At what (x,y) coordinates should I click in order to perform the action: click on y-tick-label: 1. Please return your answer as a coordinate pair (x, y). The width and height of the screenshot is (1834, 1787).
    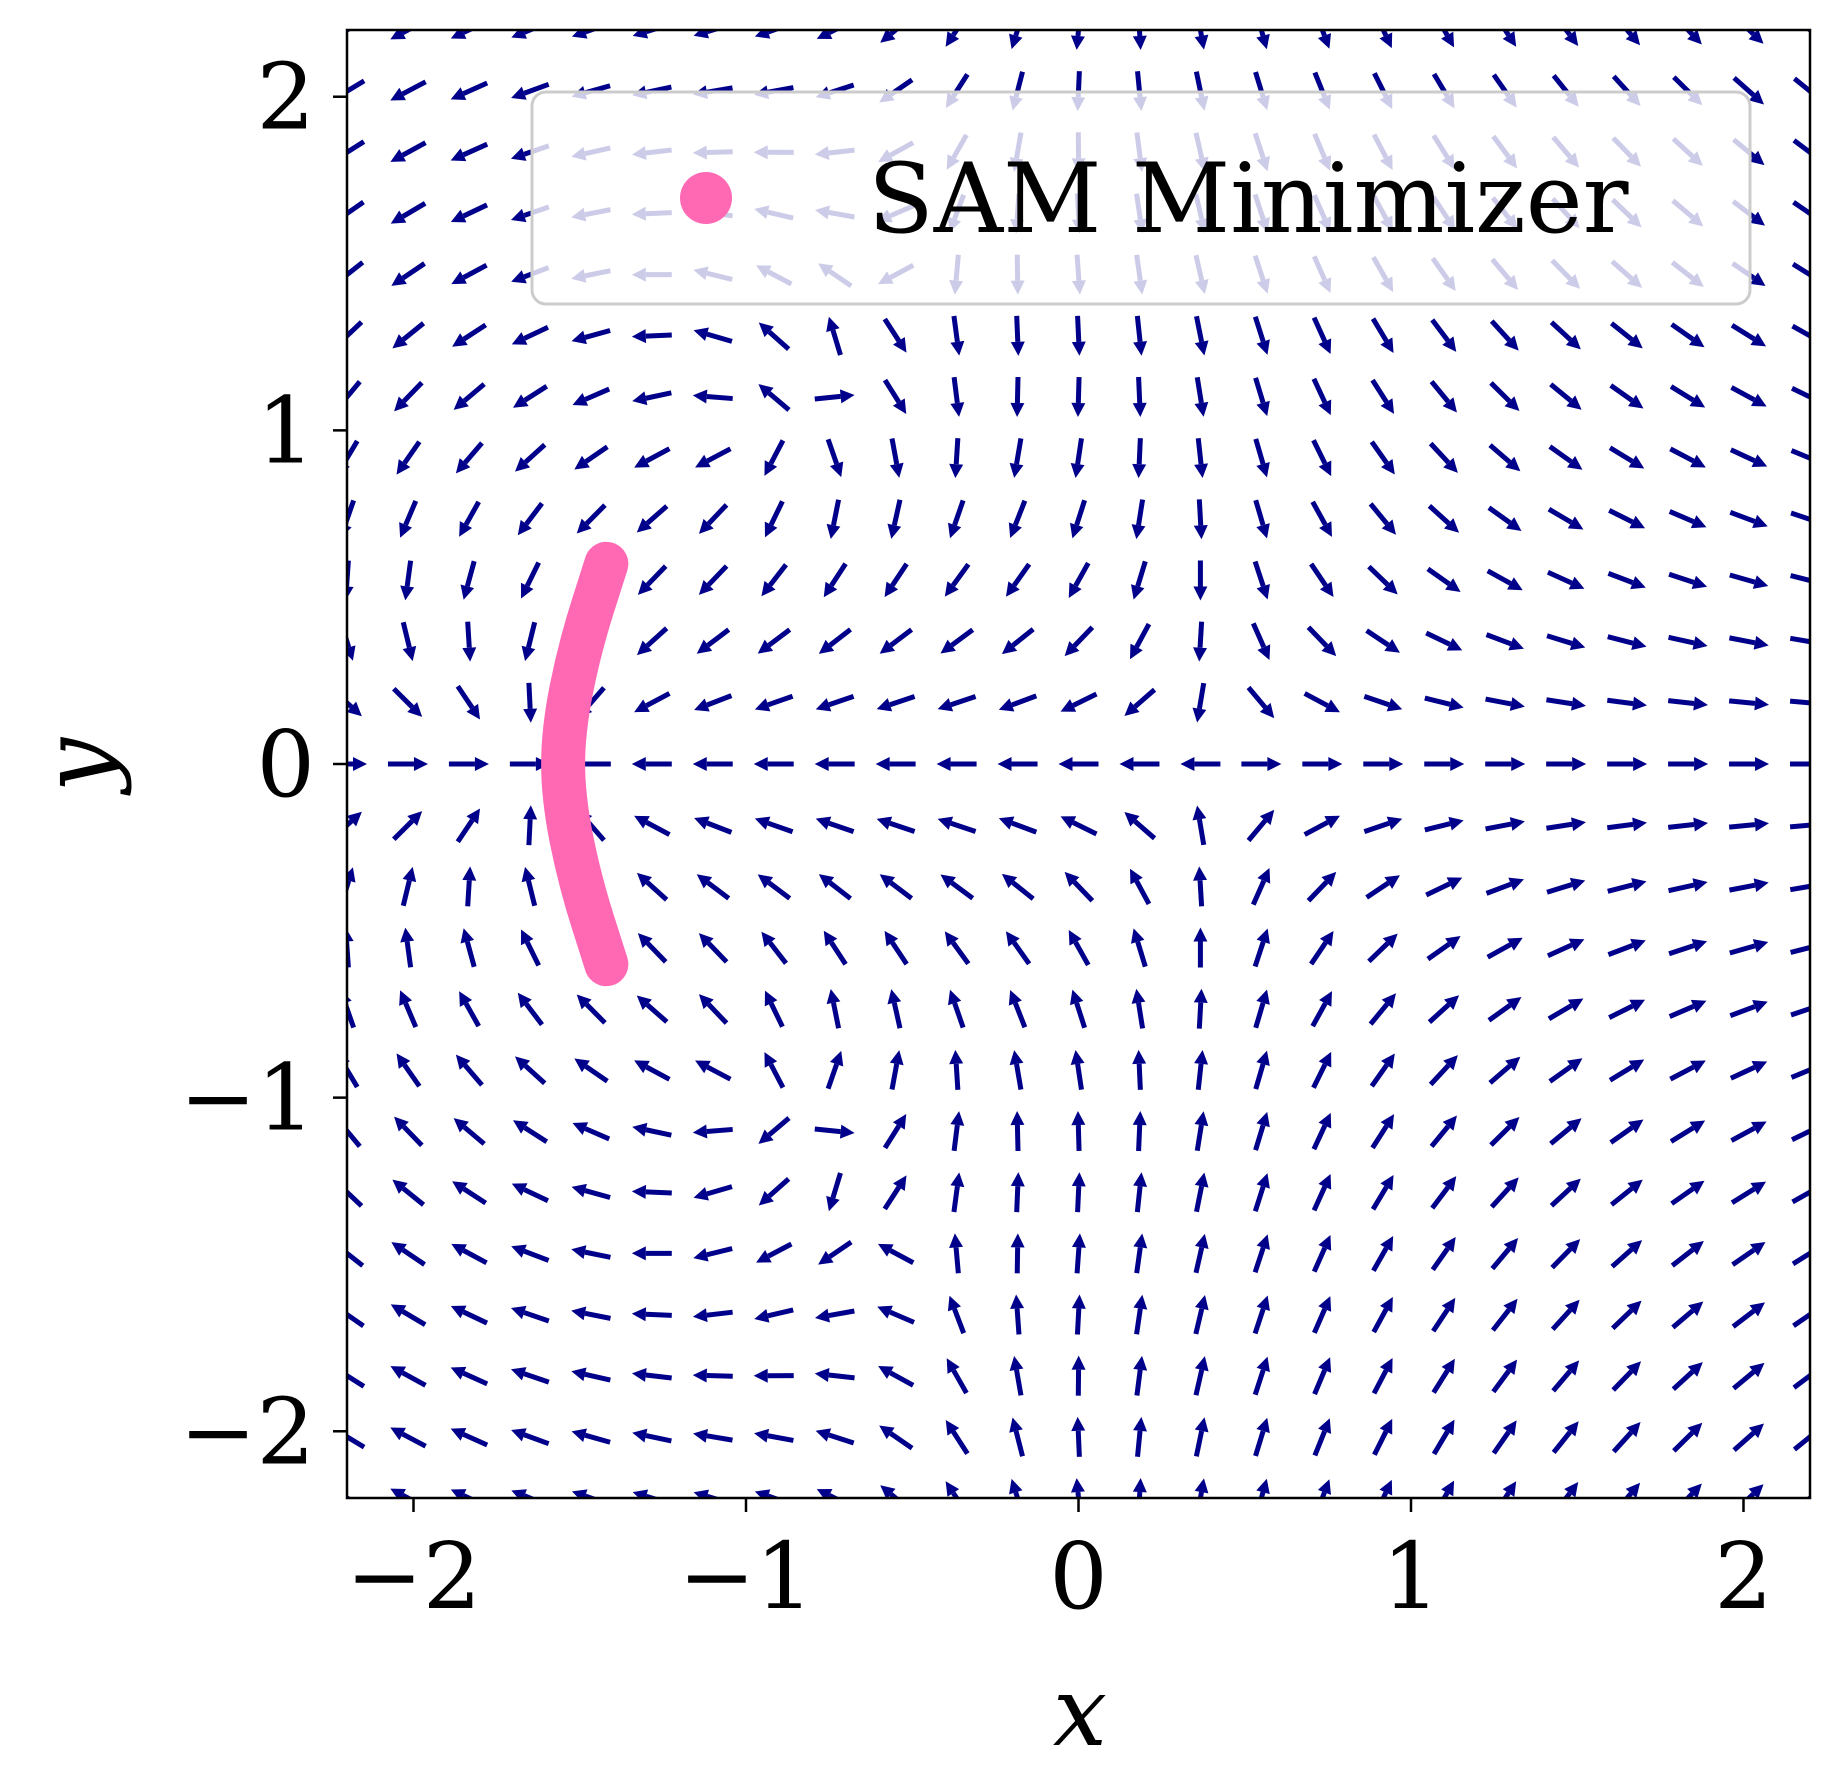
    Looking at the image, I should click on (285, 430).